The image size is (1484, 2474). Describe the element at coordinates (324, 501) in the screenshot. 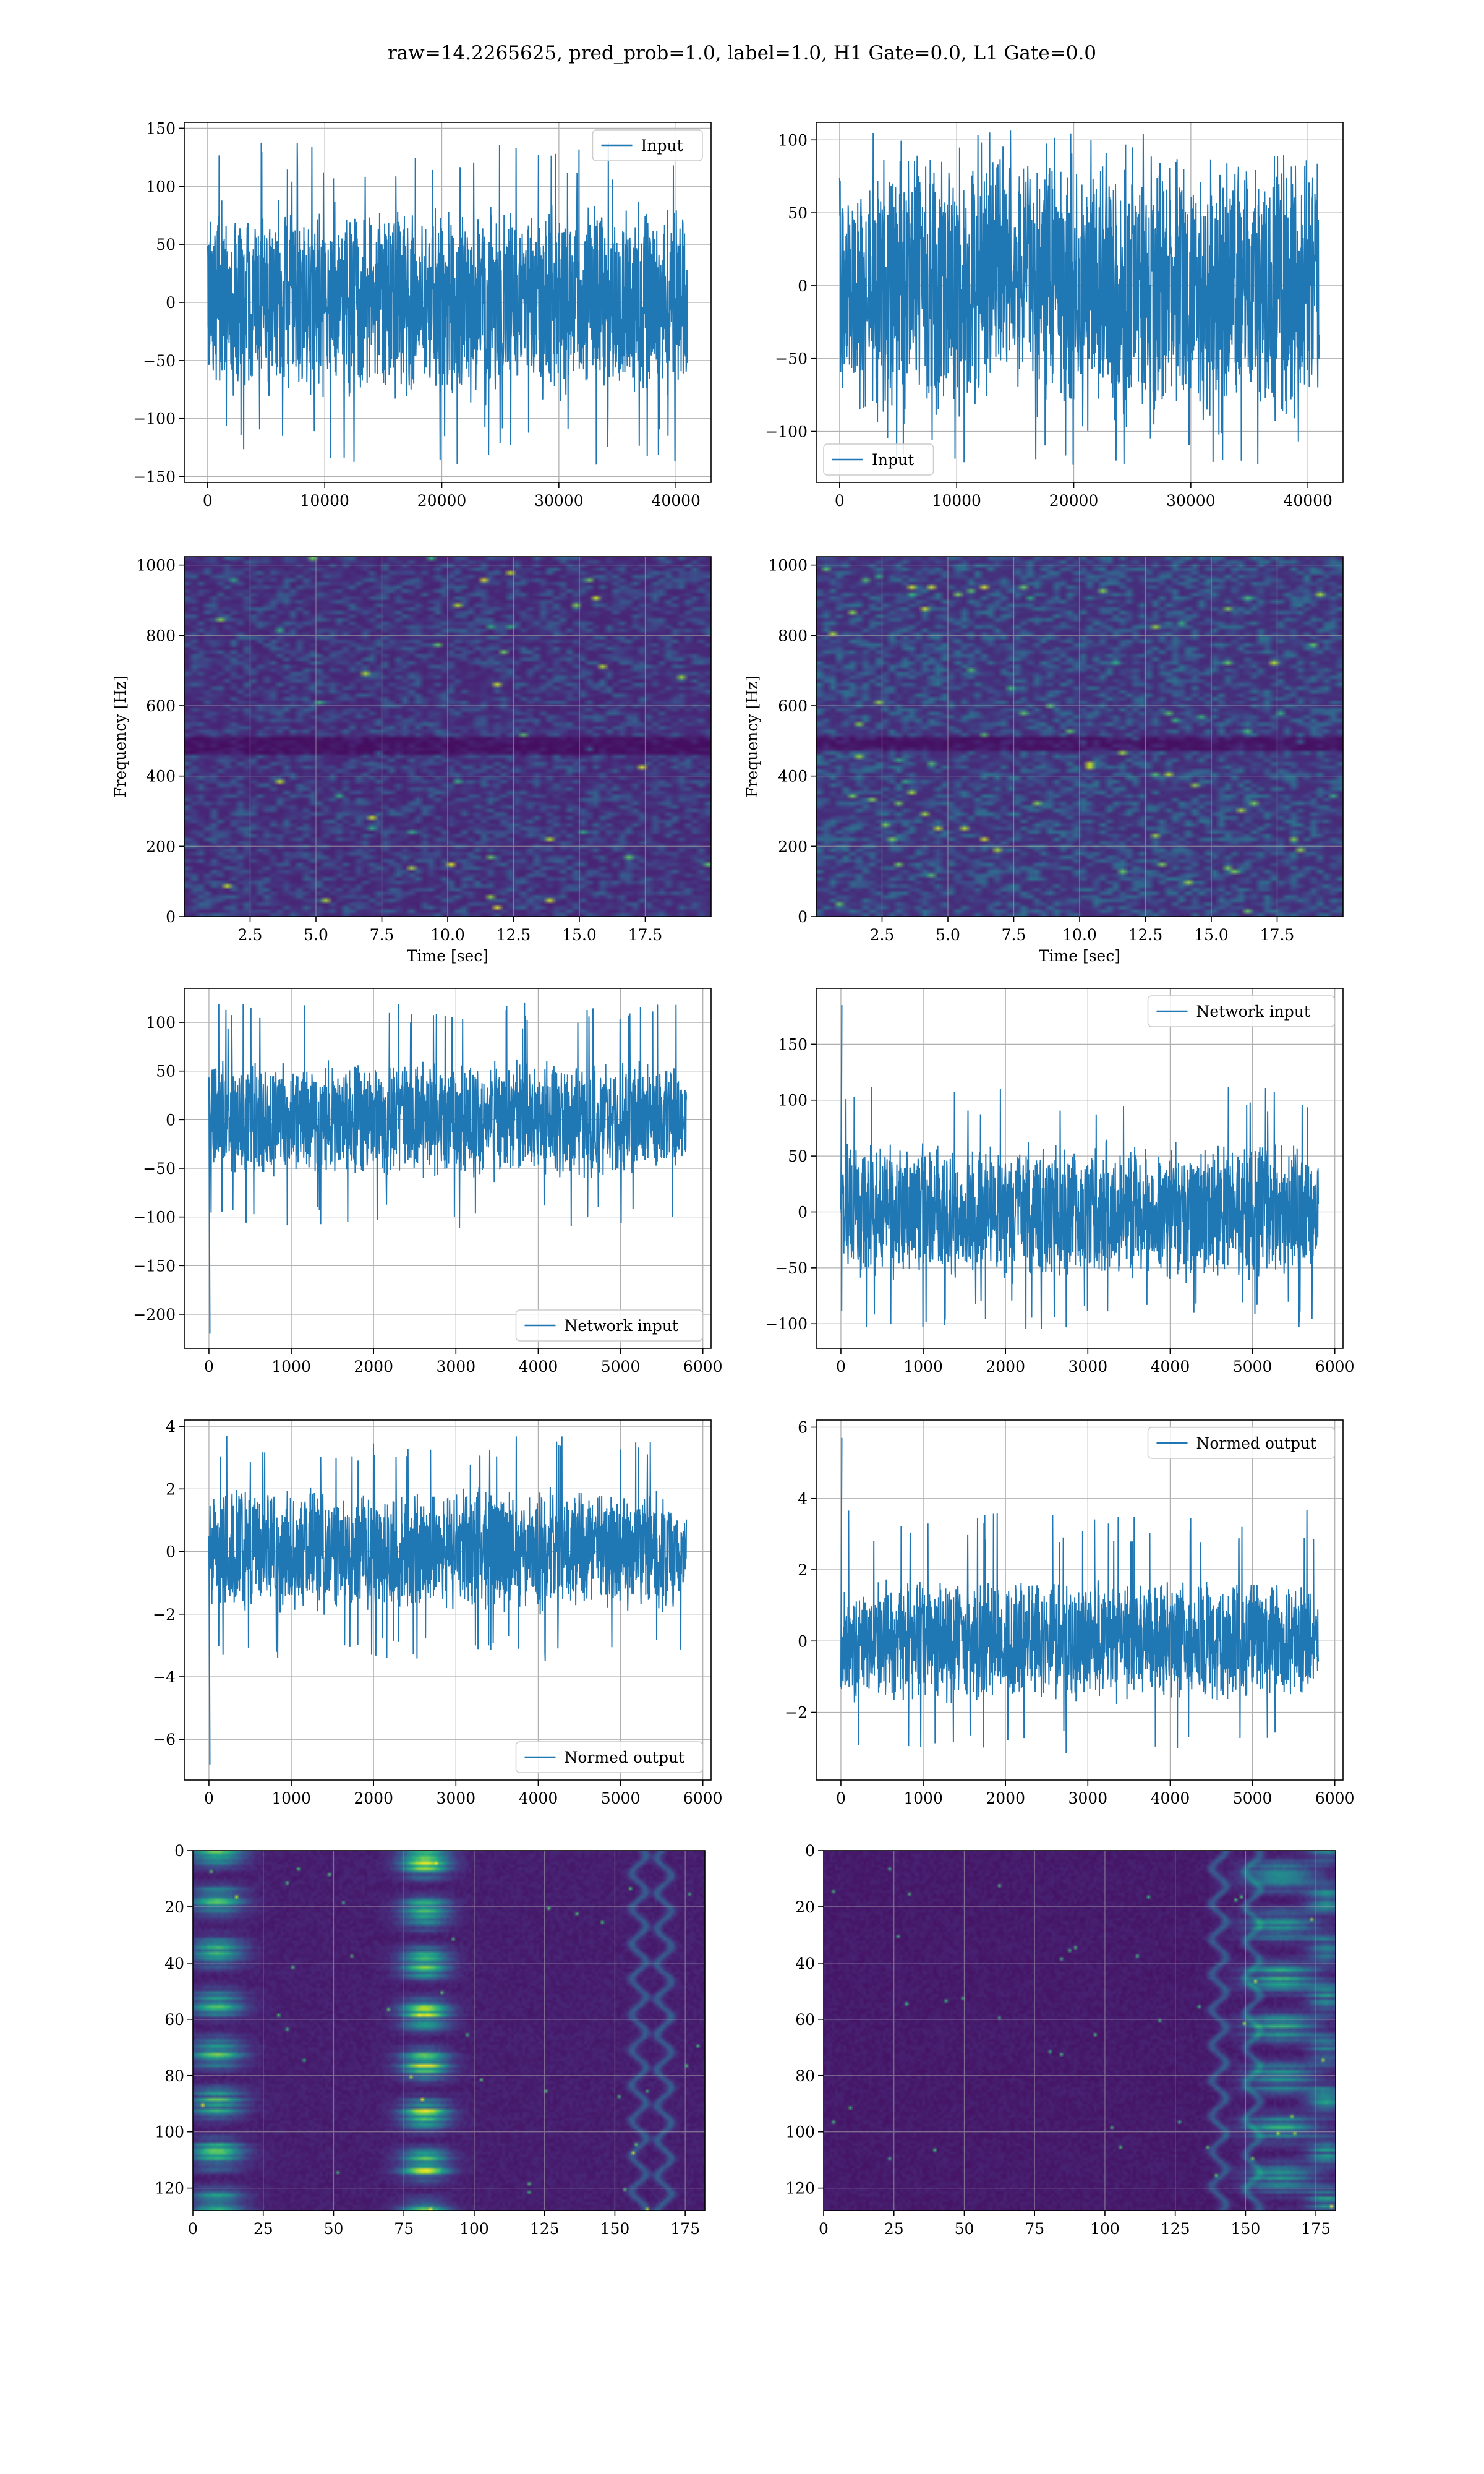

I see `x-tick-label: 10000` at that location.